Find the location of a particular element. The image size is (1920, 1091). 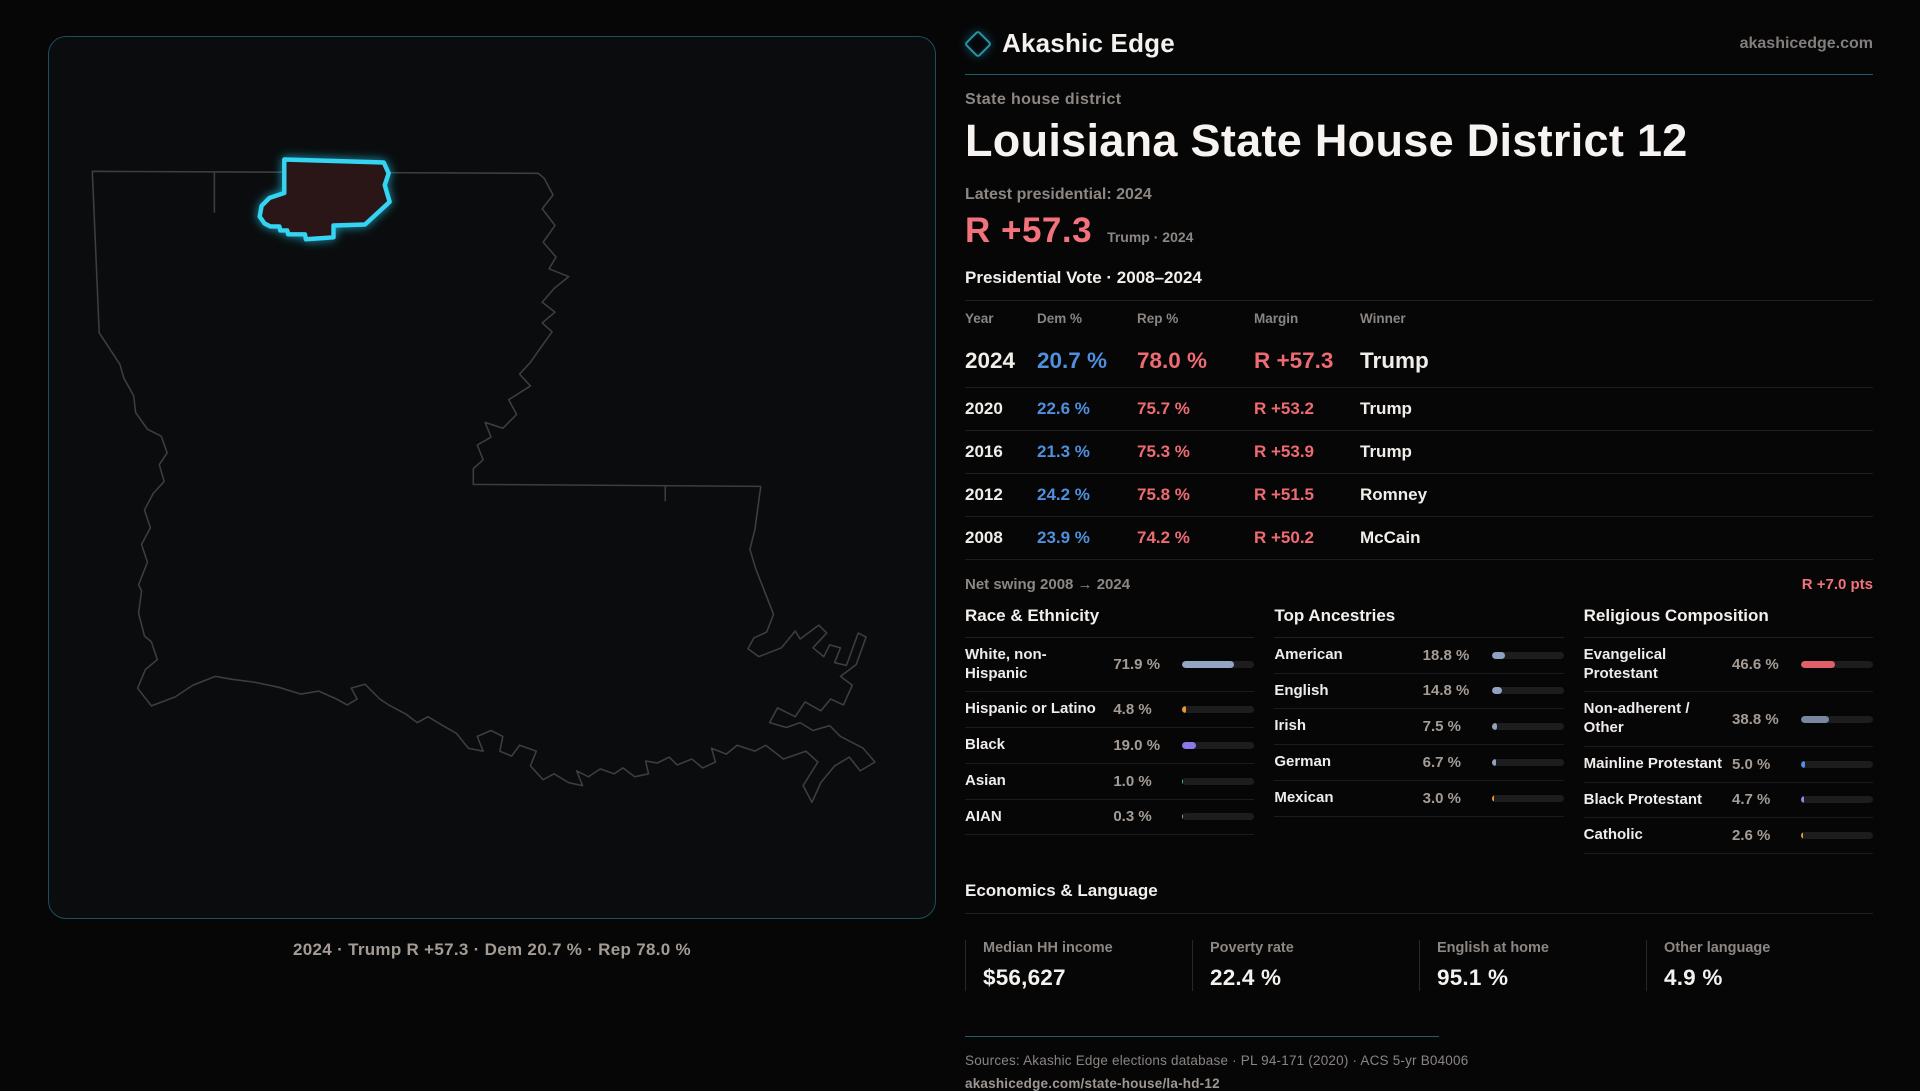

column-header: Dem % is located at coordinates (1060, 318).